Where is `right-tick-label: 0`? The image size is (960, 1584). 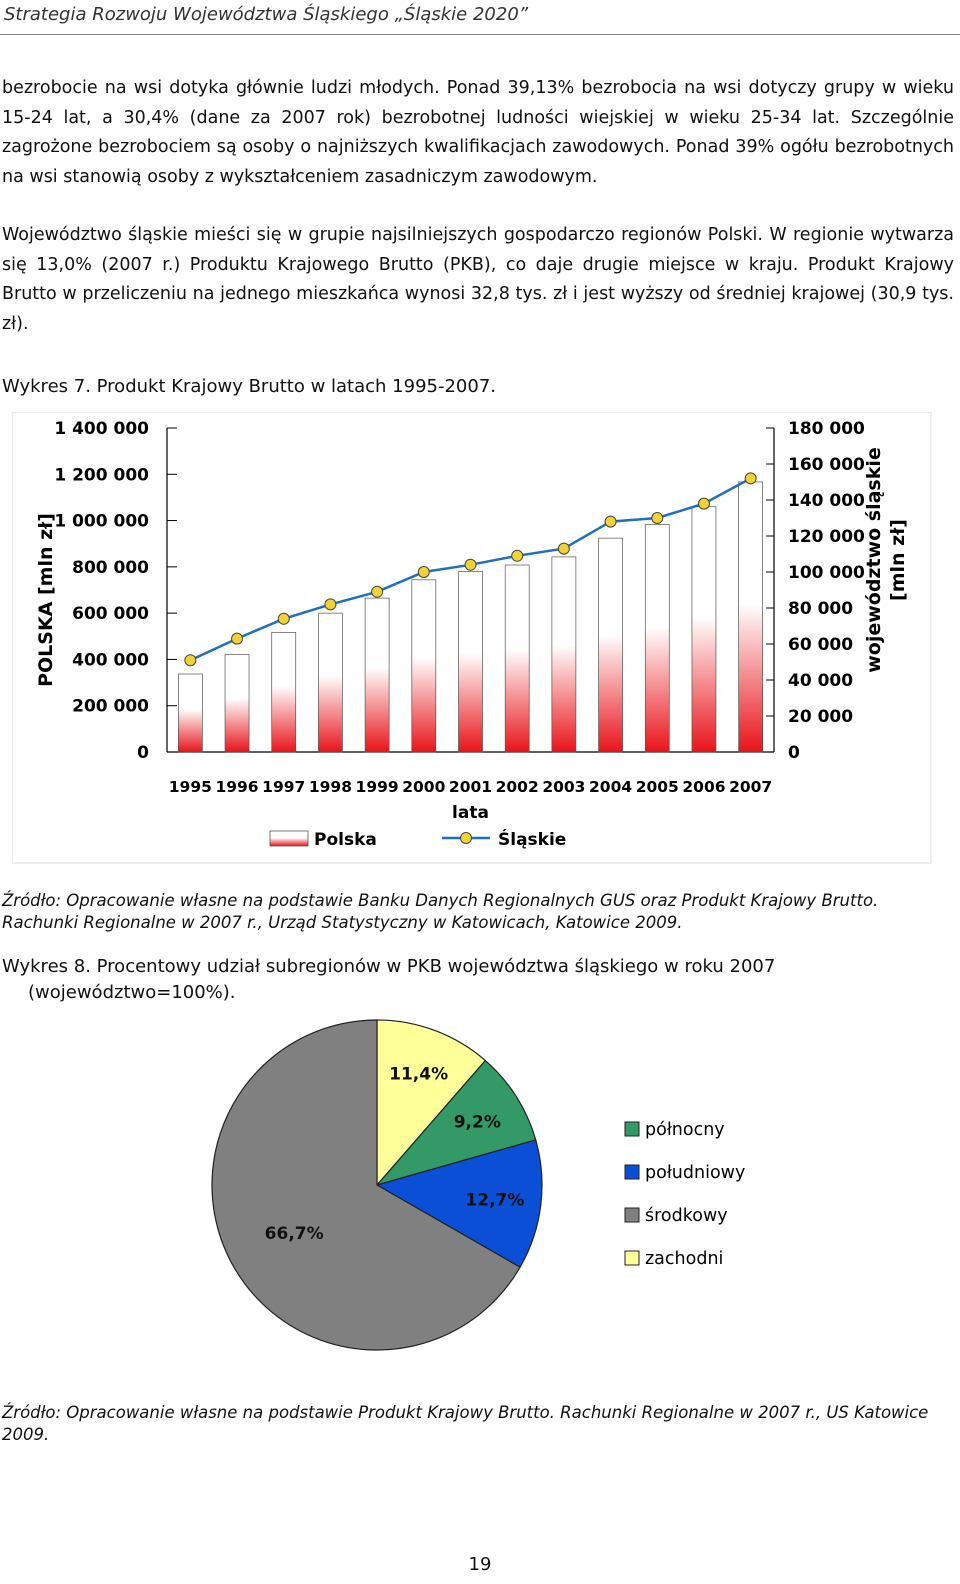
right-tick-label: 0 is located at coordinates (794, 753).